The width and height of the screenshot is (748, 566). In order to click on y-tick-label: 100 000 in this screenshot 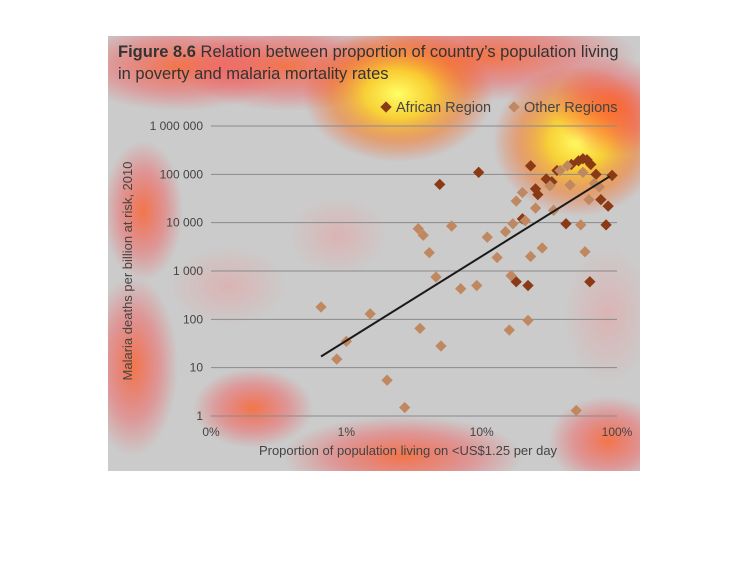, I will do `click(182, 174)`.